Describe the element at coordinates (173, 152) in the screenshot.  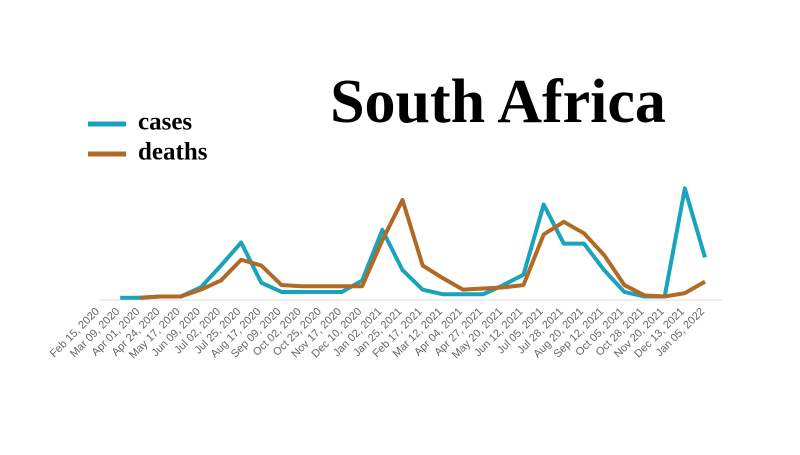
I see `legend-label: deaths` at that location.